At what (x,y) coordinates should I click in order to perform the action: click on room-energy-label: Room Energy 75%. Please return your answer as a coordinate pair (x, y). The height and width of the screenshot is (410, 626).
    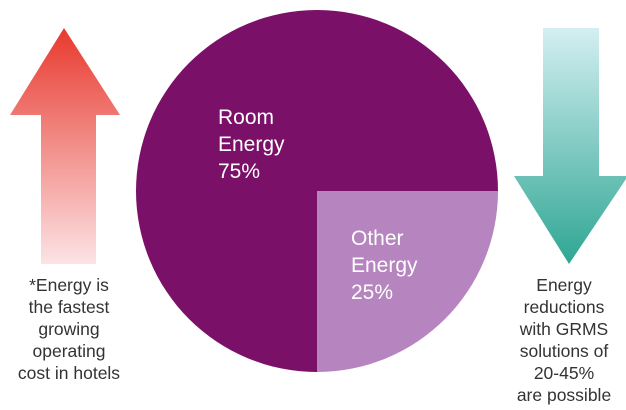
    Looking at the image, I should click on (251, 144).